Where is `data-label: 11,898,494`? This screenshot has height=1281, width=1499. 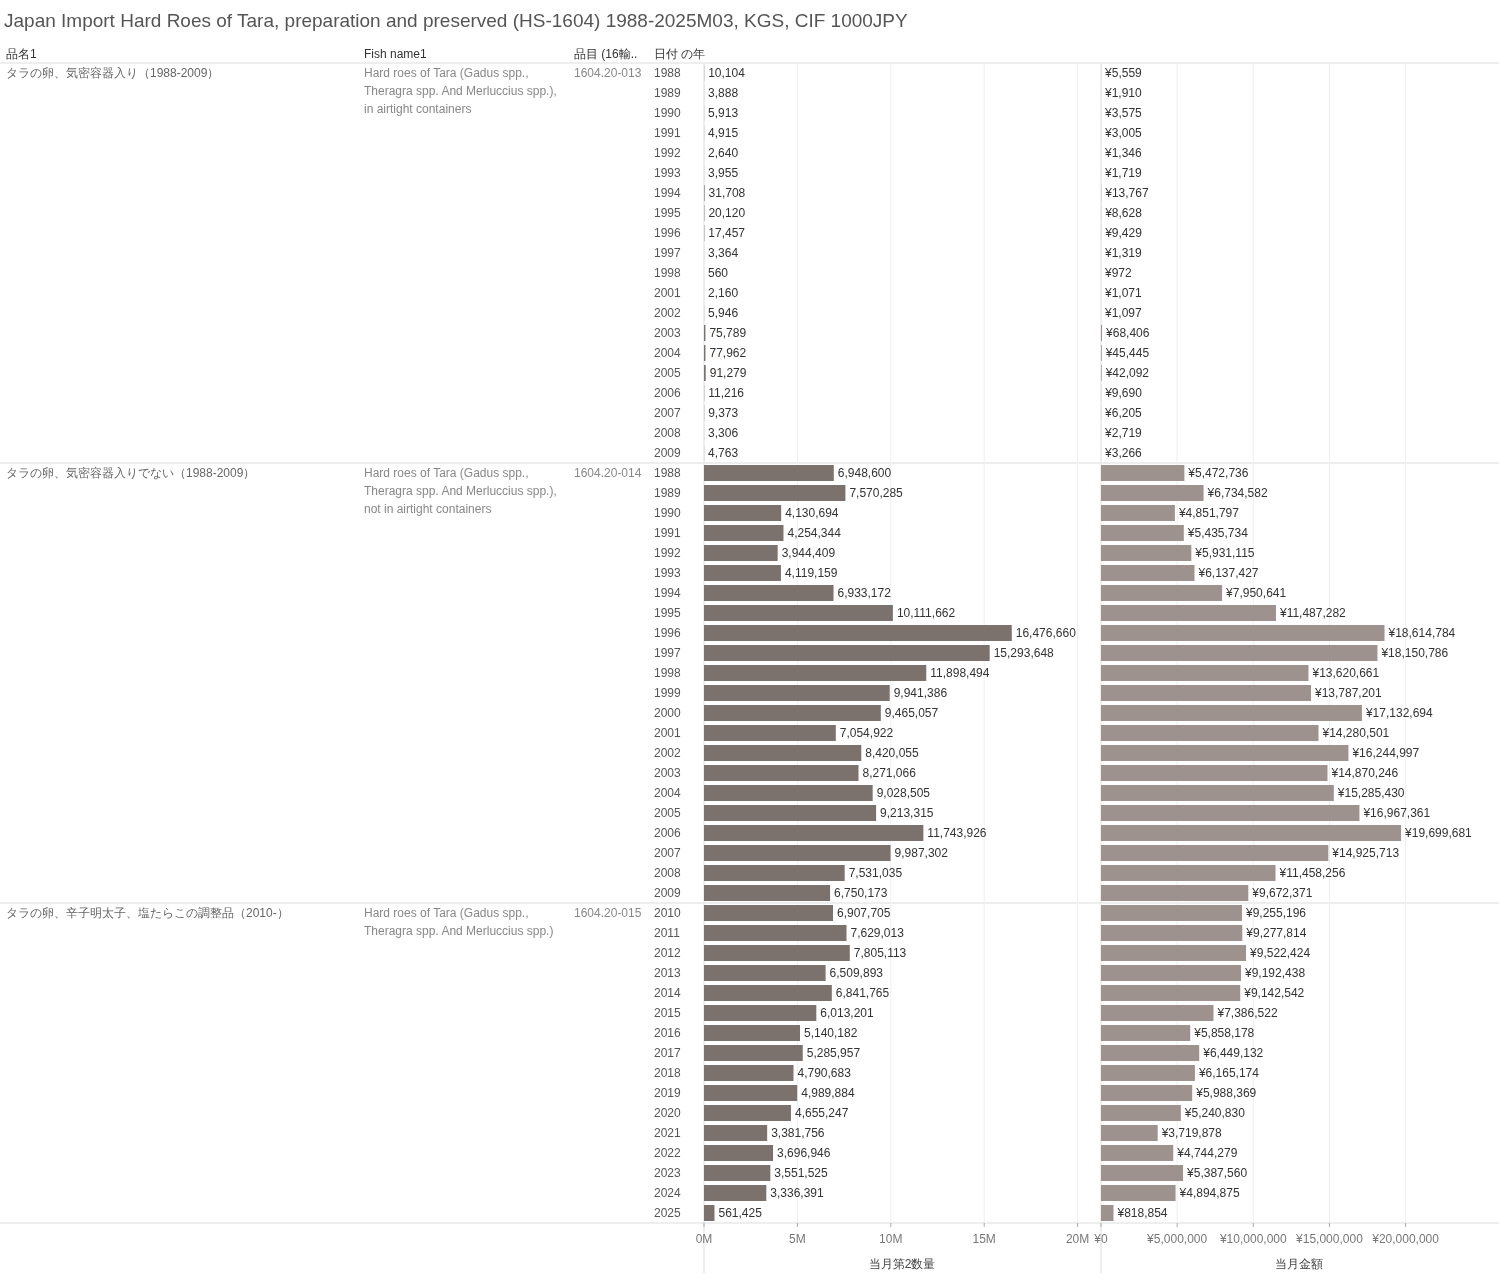
data-label: 11,898,494 is located at coordinates (960, 673).